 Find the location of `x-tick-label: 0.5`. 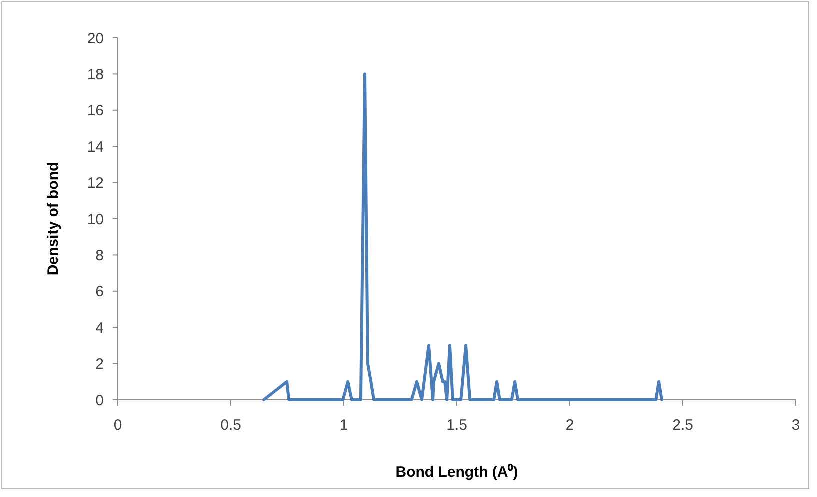

x-tick-label: 0.5 is located at coordinates (231, 425).